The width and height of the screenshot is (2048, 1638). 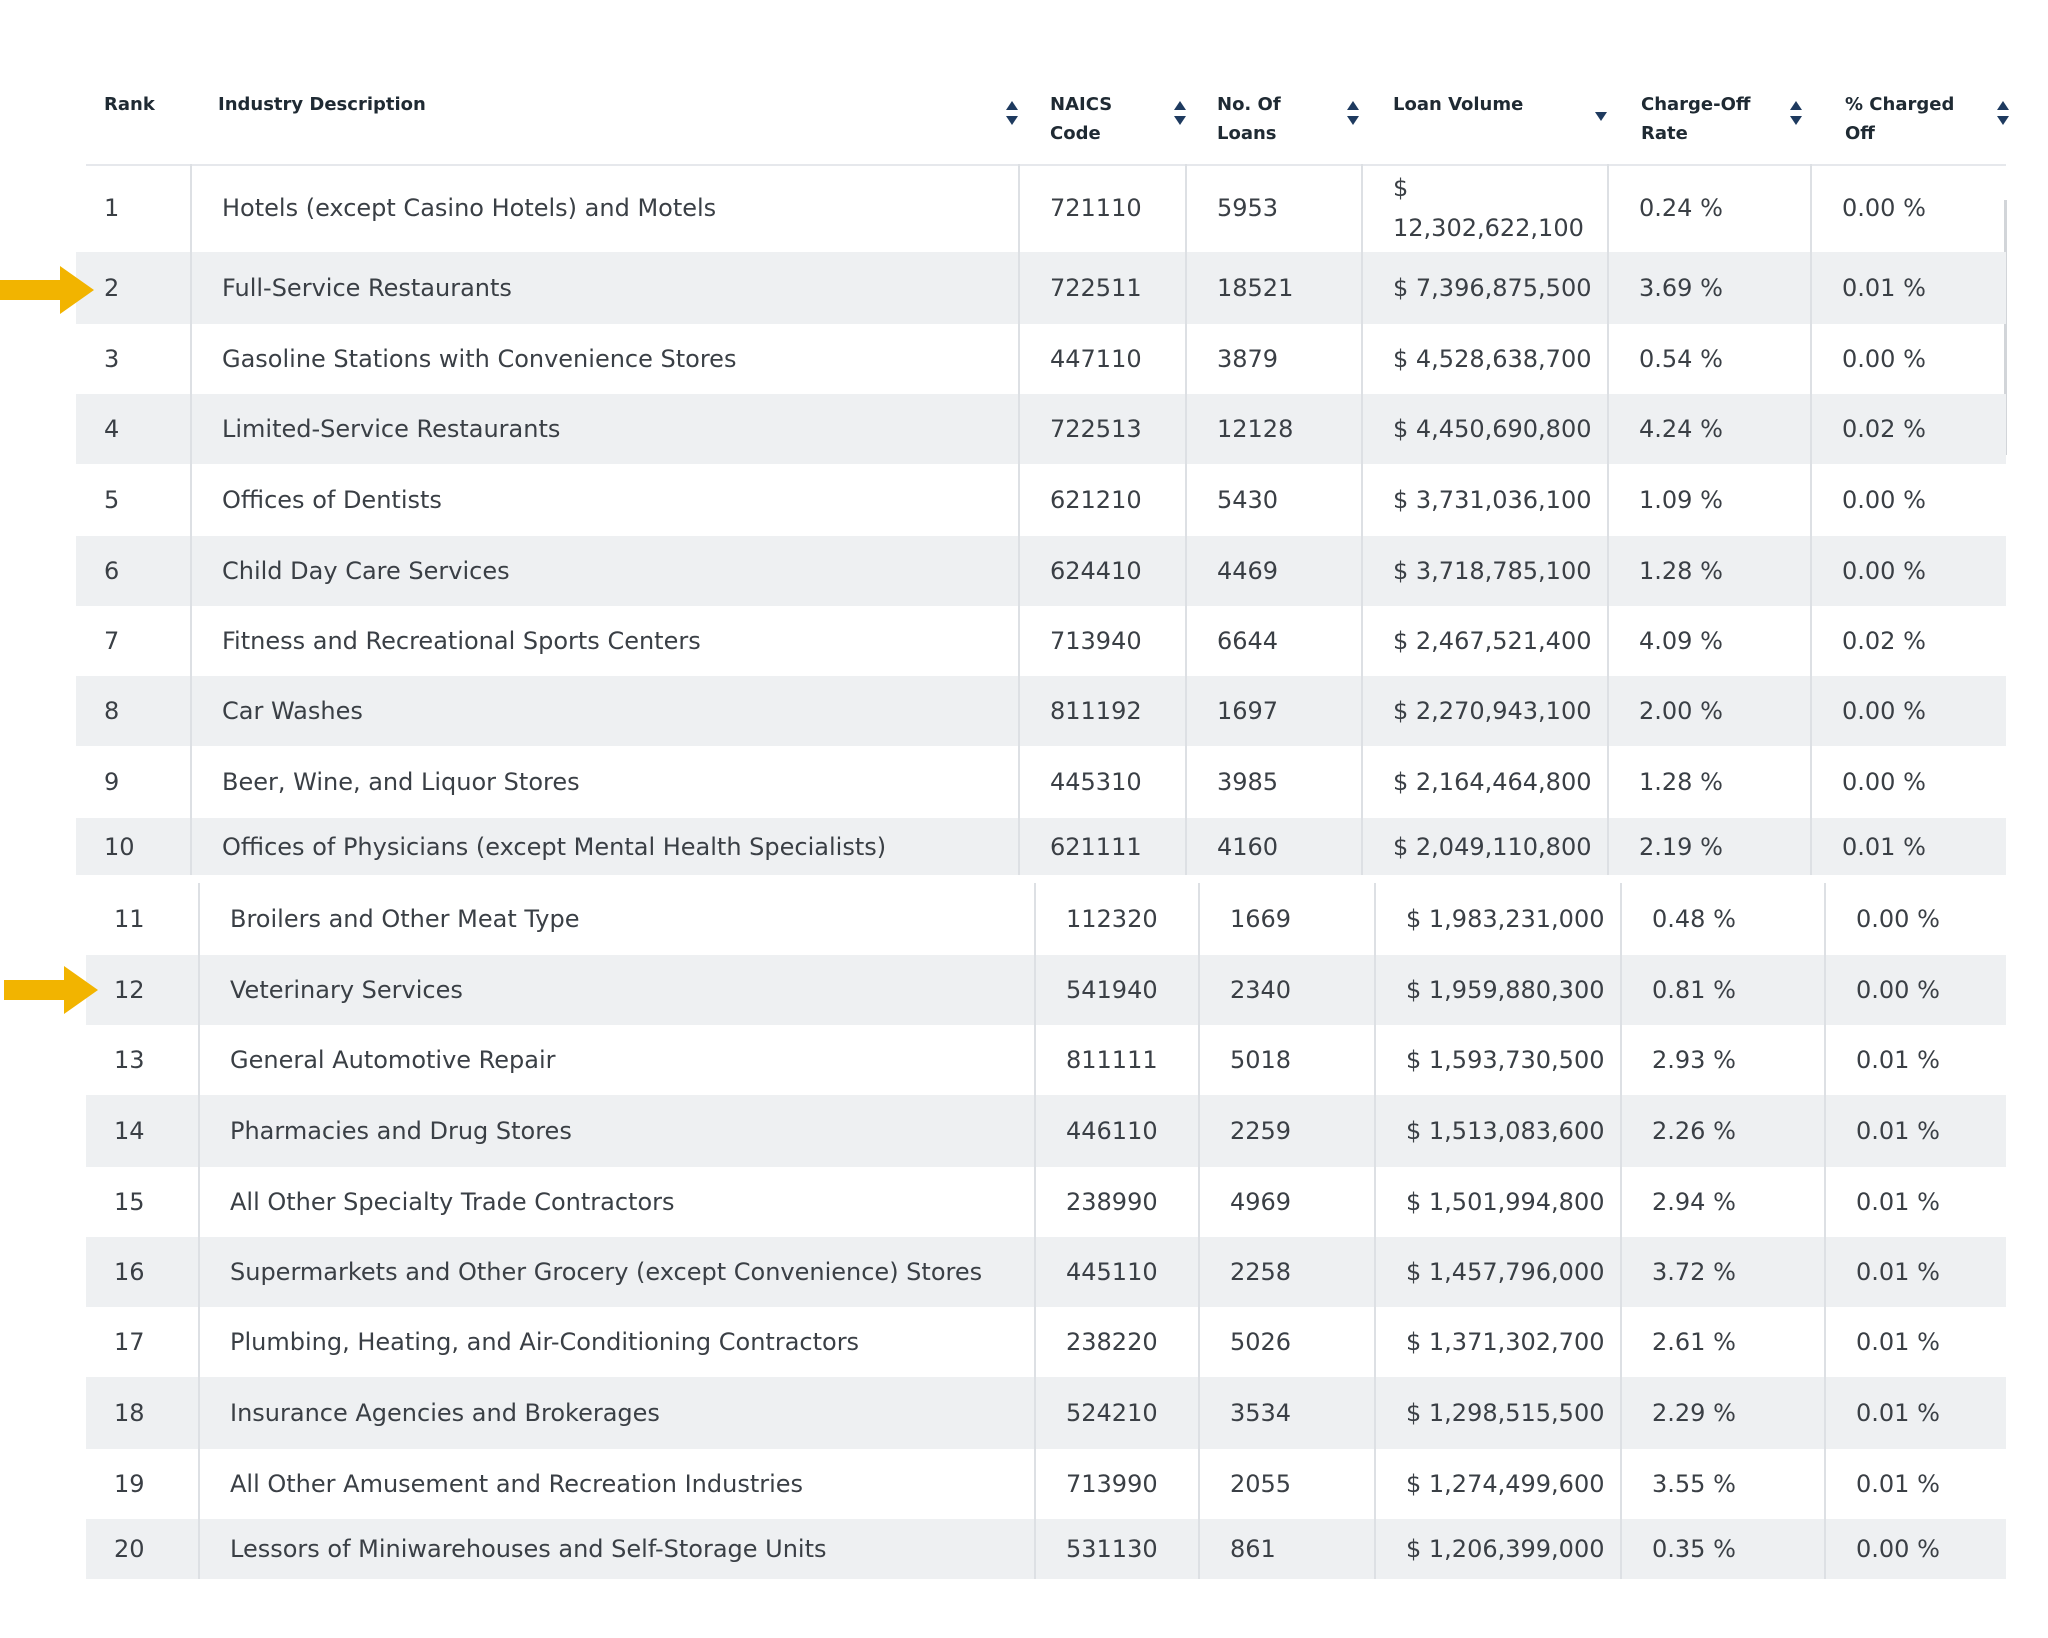 I want to click on naics-cell-text: 713940, so click(x=1096, y=641).